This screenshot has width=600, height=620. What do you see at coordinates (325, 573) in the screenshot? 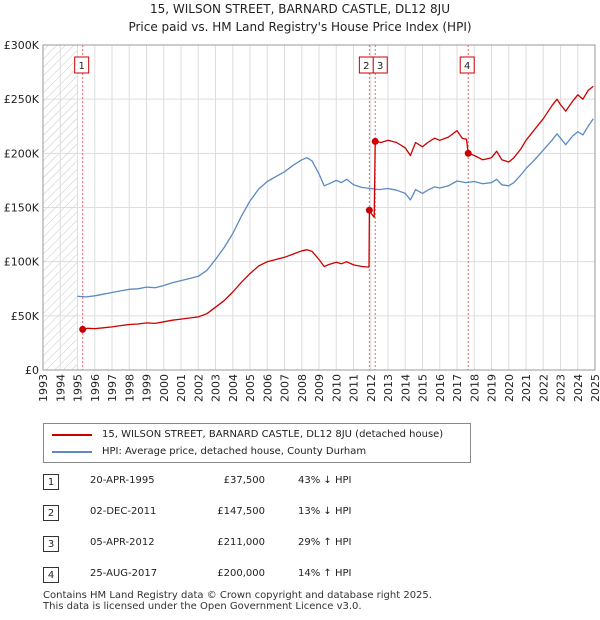
I see `transaction-hpi: 14% ↑ HPI` at bounding box center [325, 573].